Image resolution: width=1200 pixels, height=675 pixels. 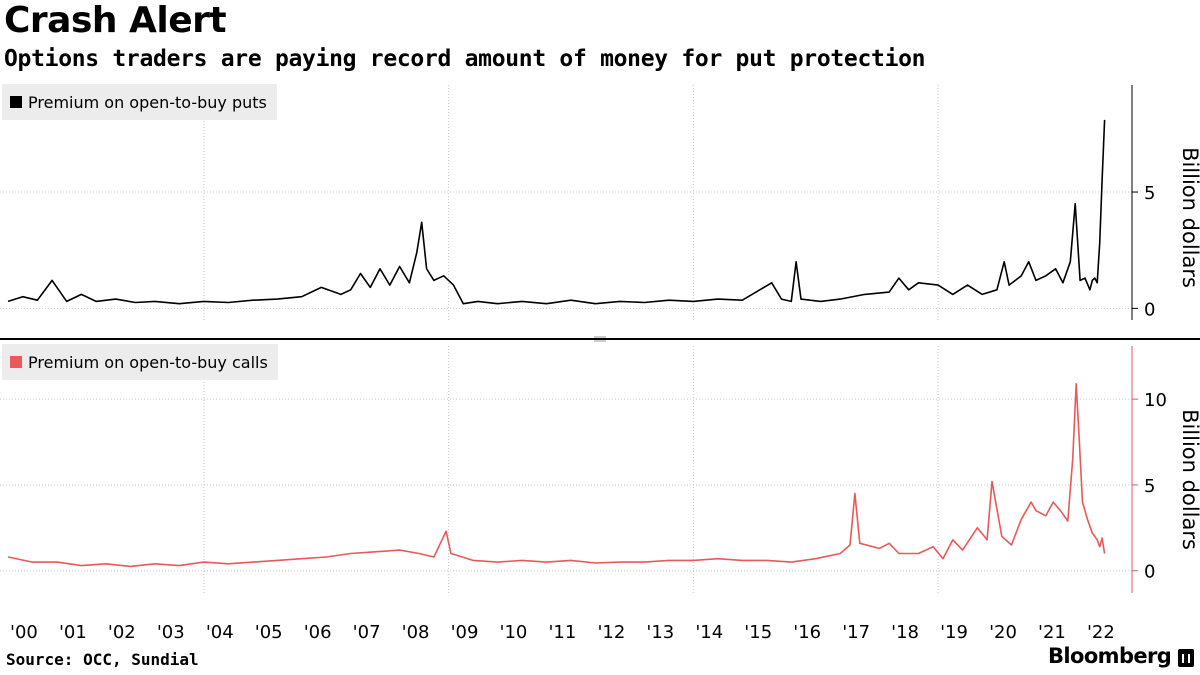 I want to click on legend-swatch-puts, so click(x=16, y=102).